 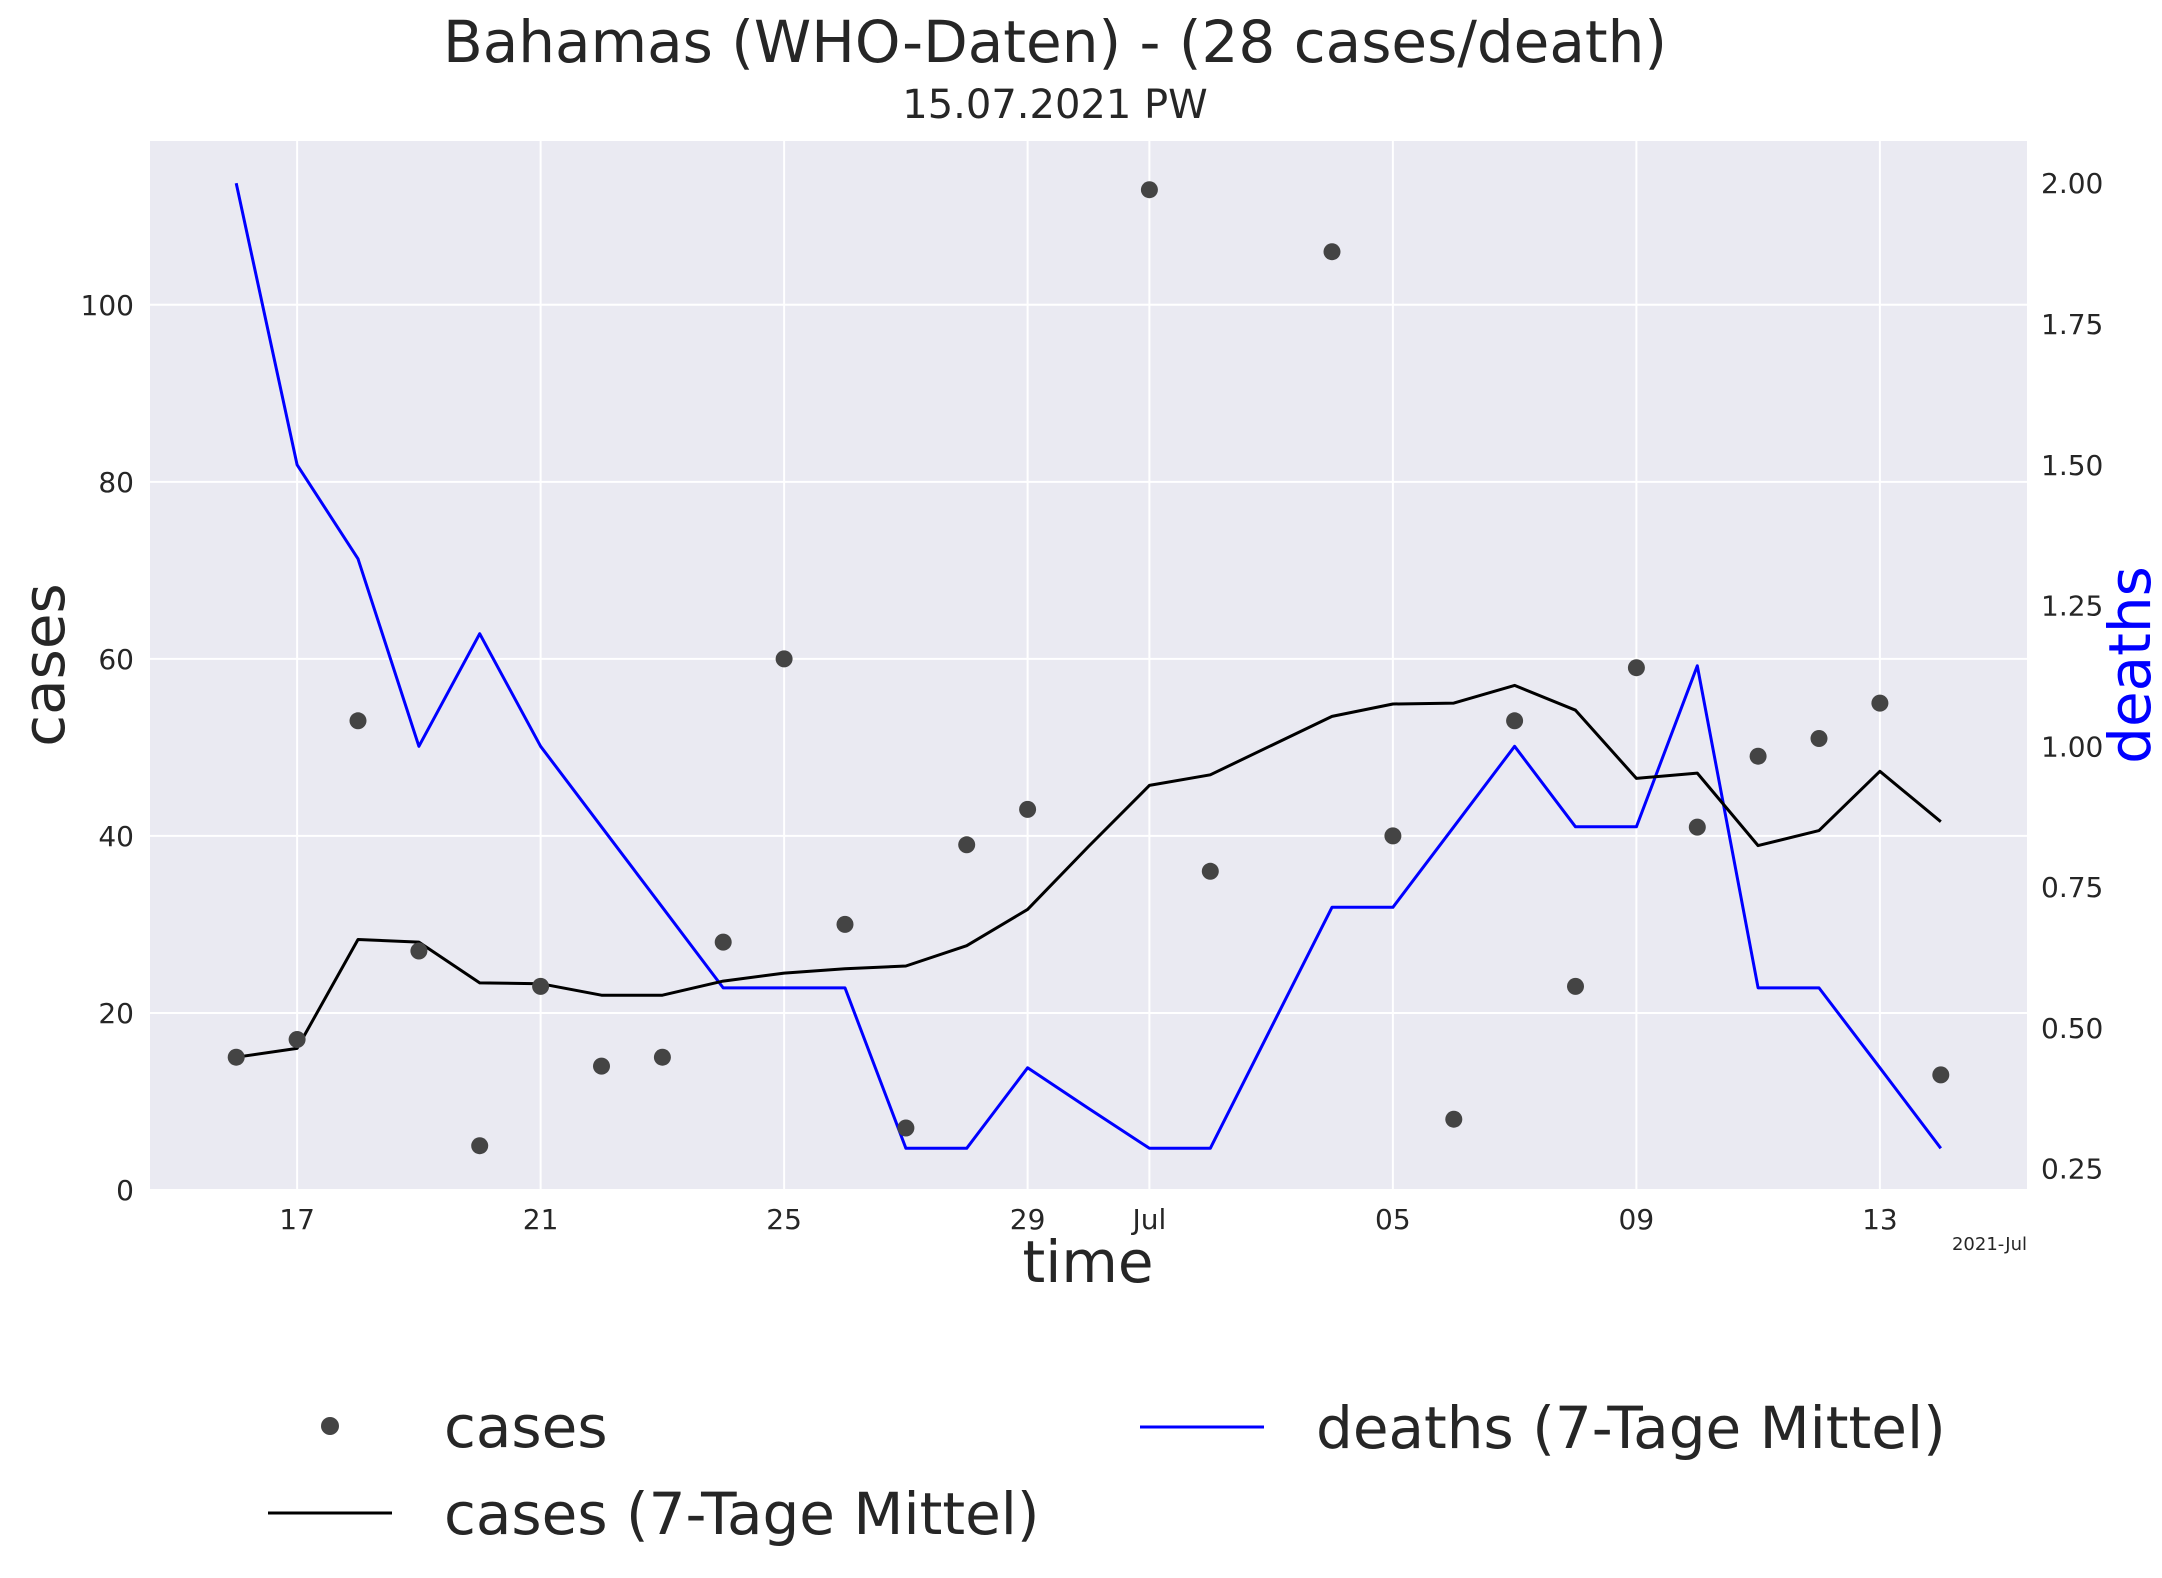 What do you see at coordinates (107, 305) in the screenshot?
I see `y-left-tick-label: 100` at bounding box center [107, 305].